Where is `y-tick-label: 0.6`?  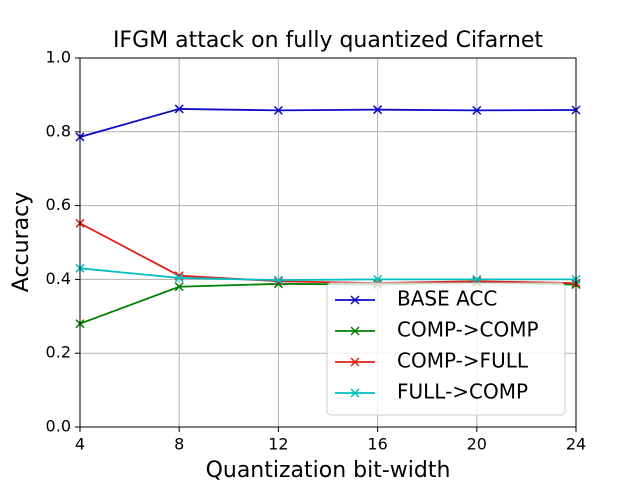
y-tick-label: 0.6 is located at coordinates (58, 204).